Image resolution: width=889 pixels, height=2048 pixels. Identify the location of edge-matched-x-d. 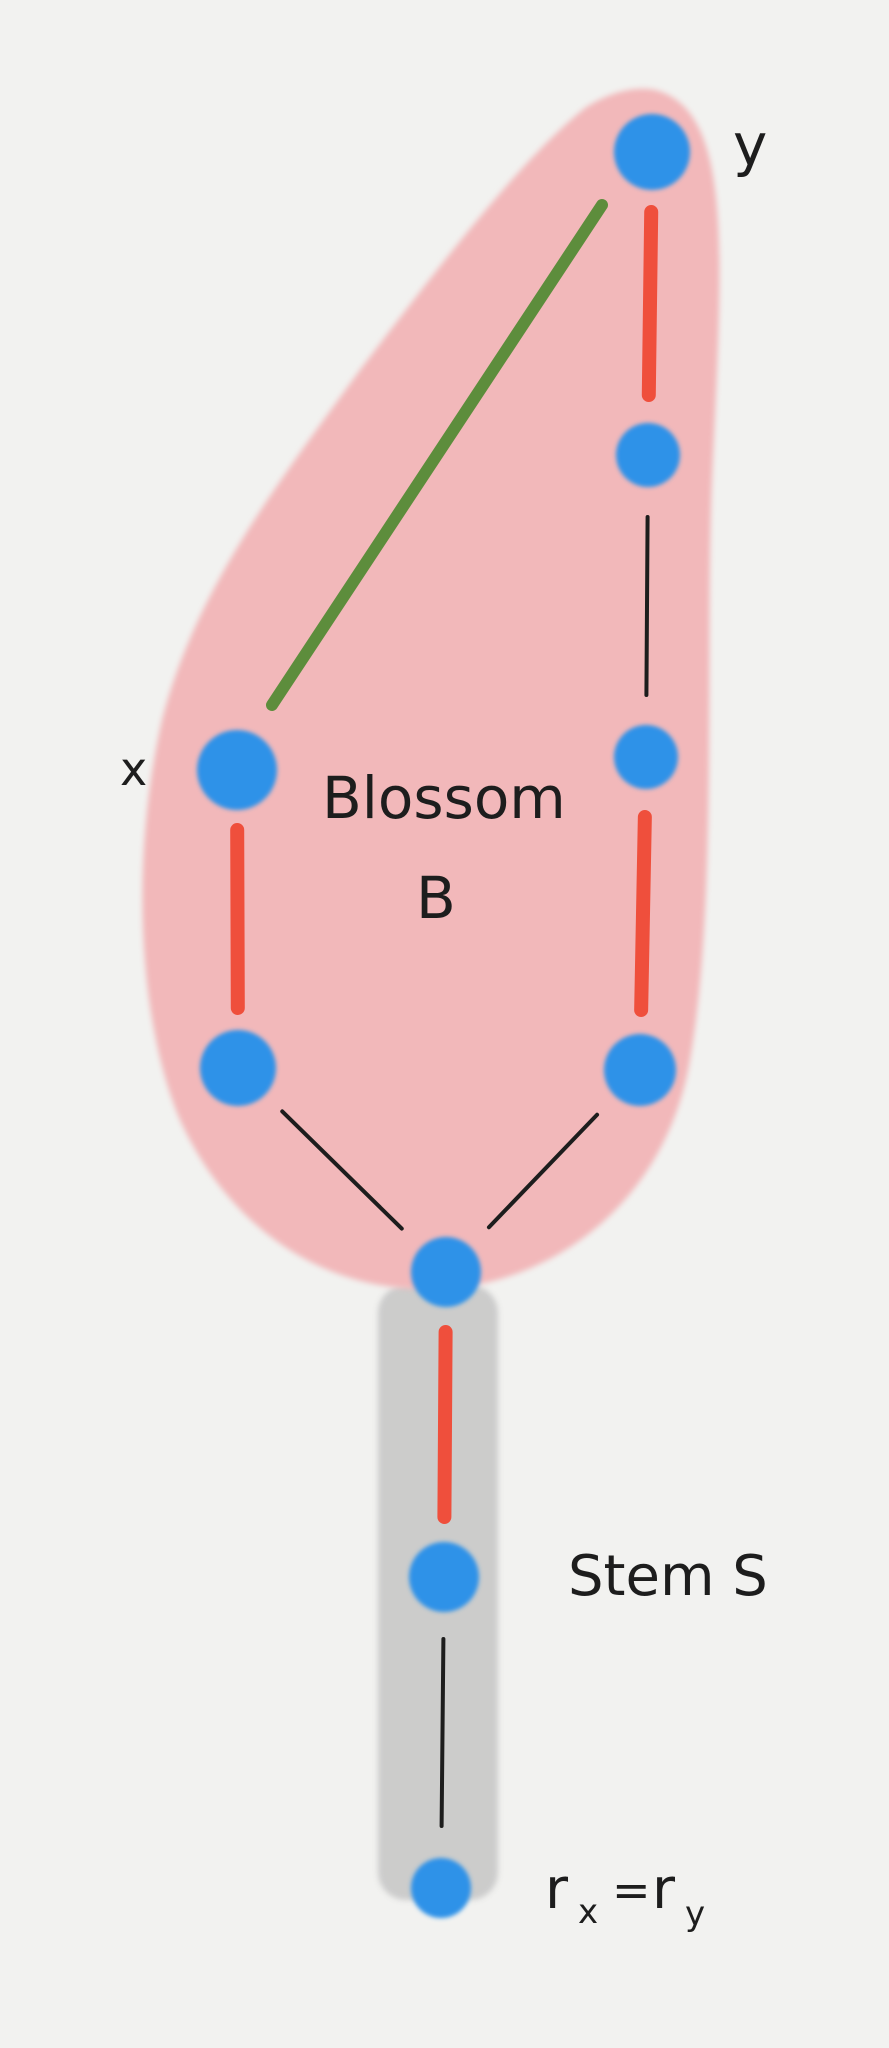
(237, 919).